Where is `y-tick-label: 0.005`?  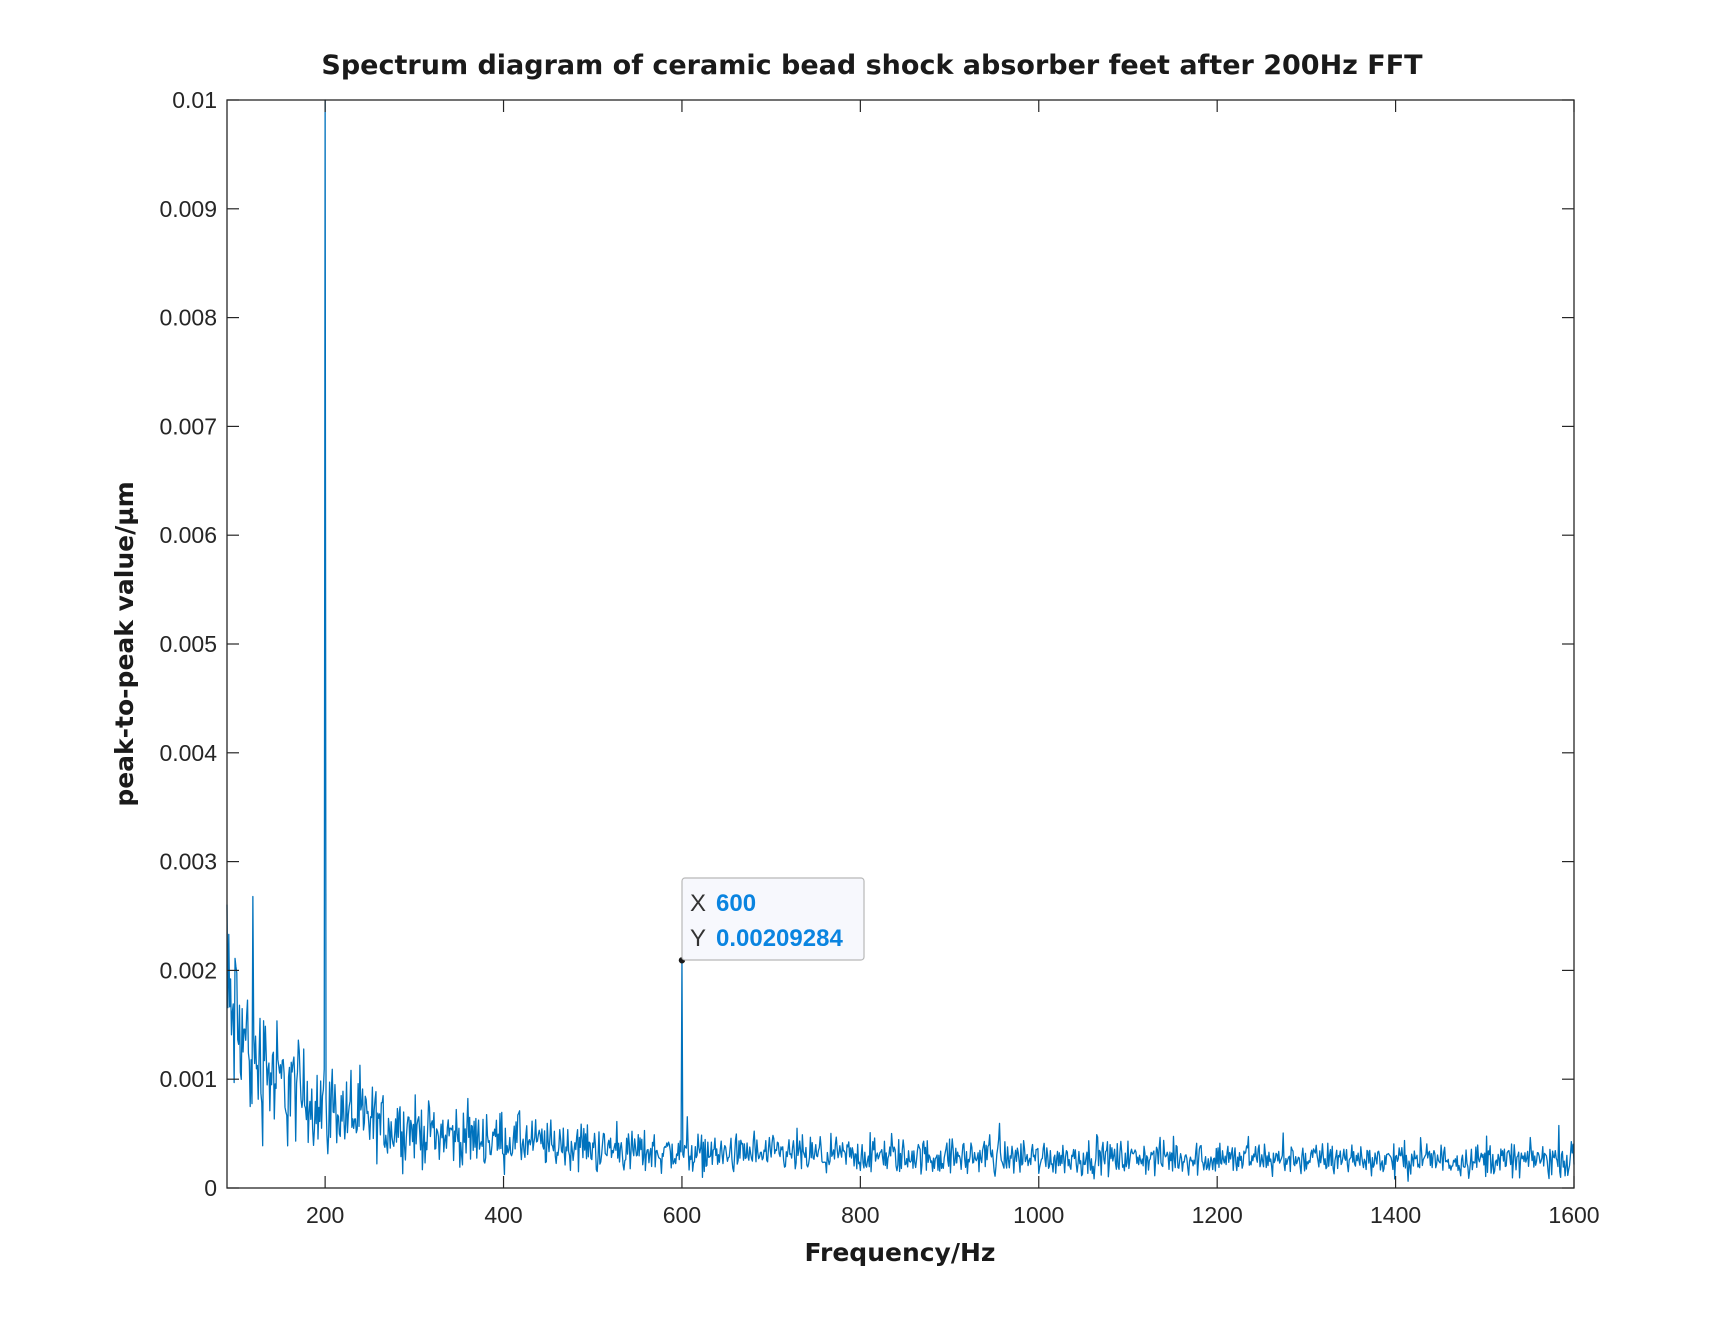
y-tick-label: 0.005 is located at coordinates (188, 644).